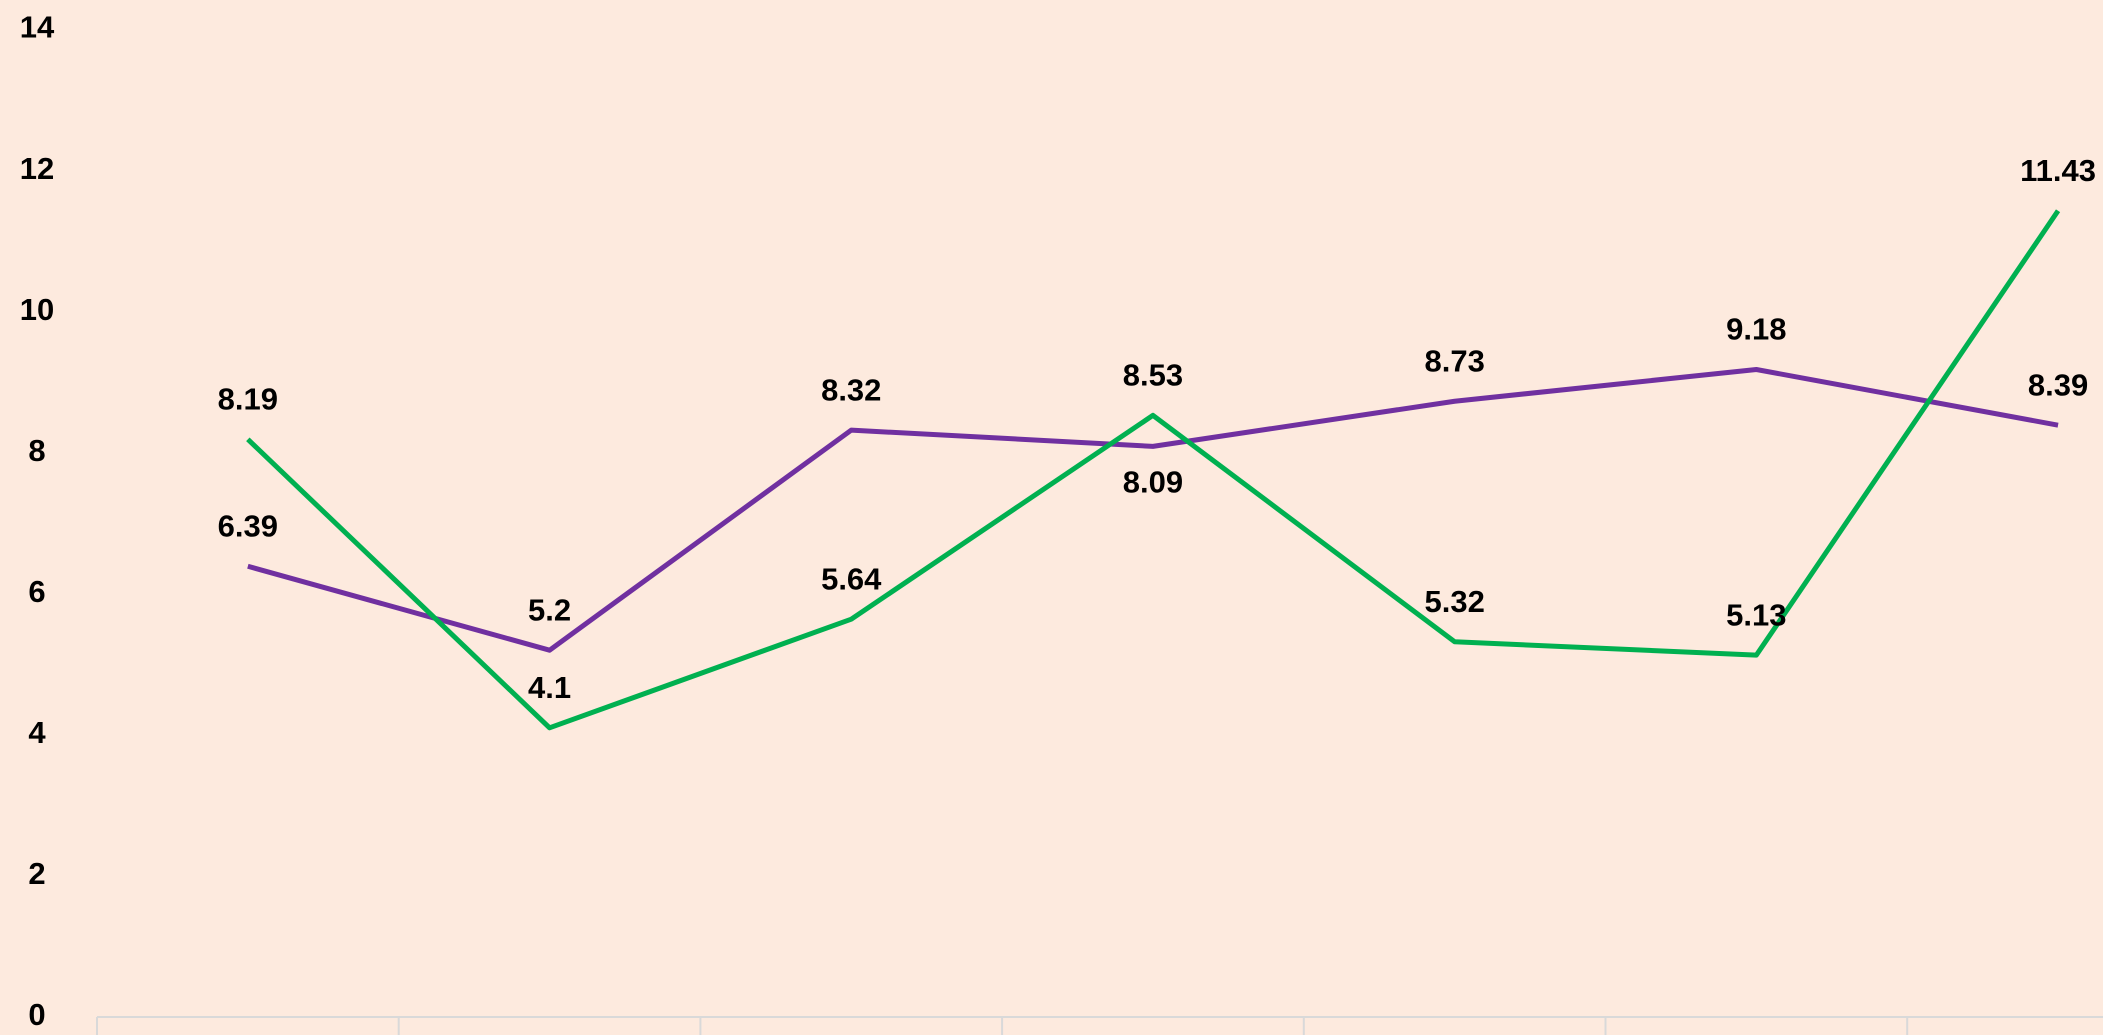 This screenshot has height=1035, width=2103. What do you see at coordinates (2058, 1034) in the screenshot?
I see `x-tick-label: 1997` at bounding box center [2058, 1034].